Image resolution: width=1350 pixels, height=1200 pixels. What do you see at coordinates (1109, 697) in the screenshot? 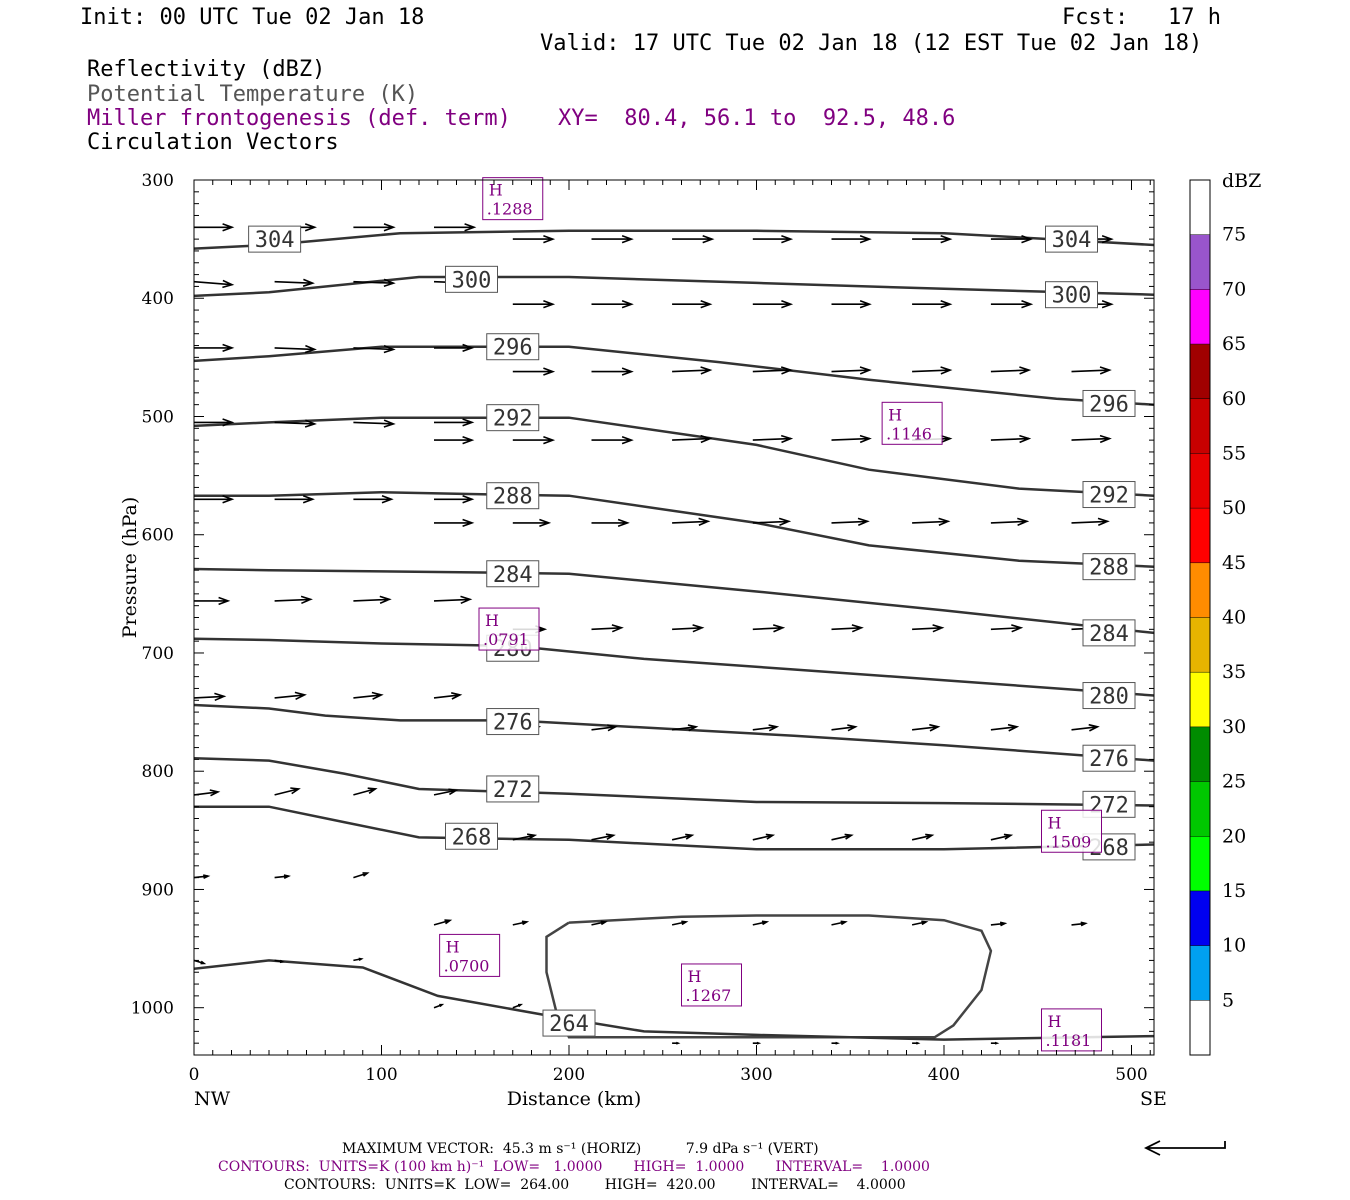
I see `theta-label-280: 280` at bounding box center [1109, 697].